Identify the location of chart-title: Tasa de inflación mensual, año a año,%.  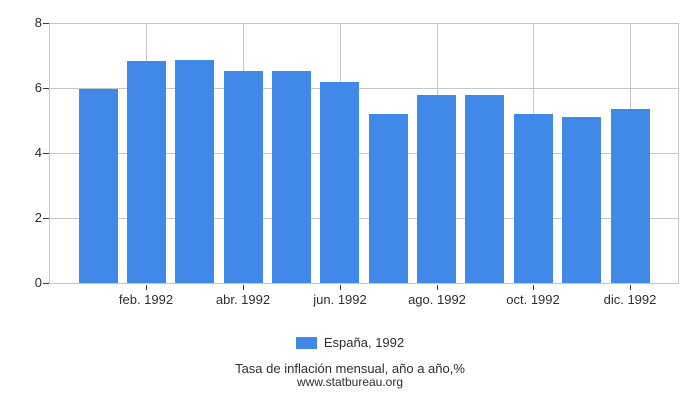
(350, 368).